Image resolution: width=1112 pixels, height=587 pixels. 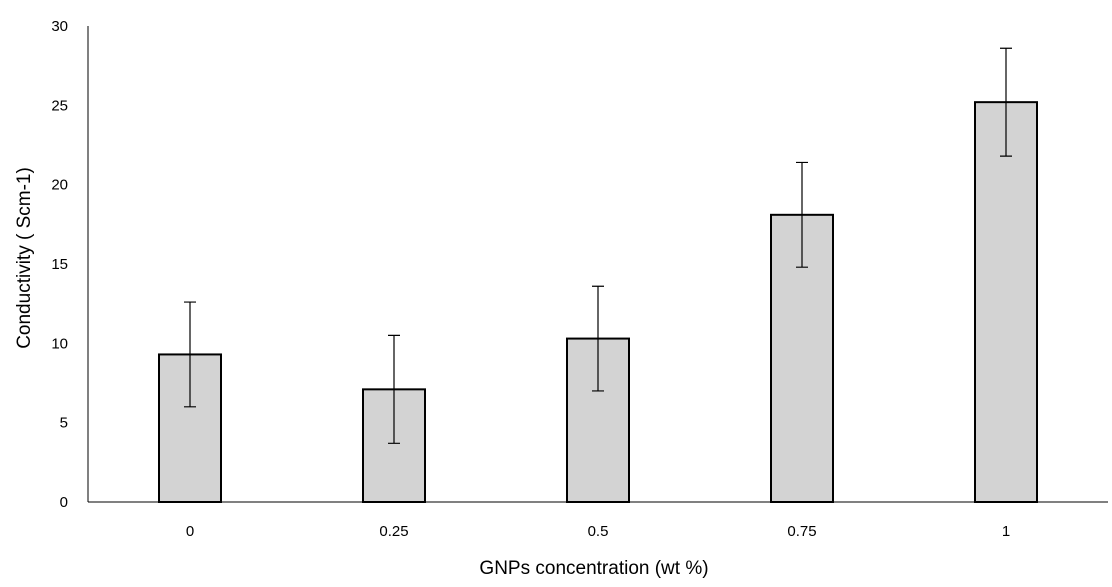 I want to click on x-tick-labels: 0 0.25 0.5 0.75 1, so click(x=598, y=531).